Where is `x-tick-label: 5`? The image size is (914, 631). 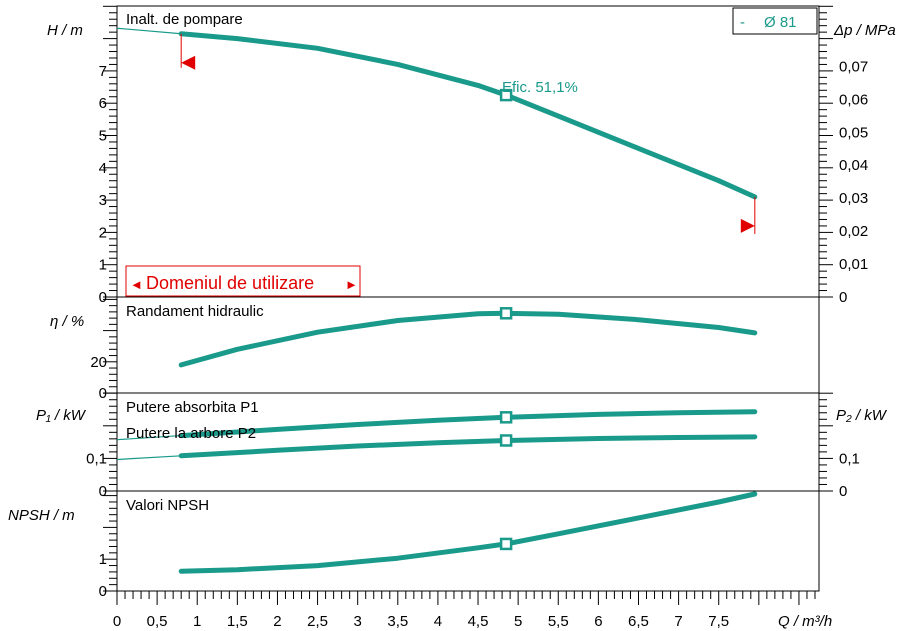 x-tick-label: 5 is located at coordinates (518, 621).